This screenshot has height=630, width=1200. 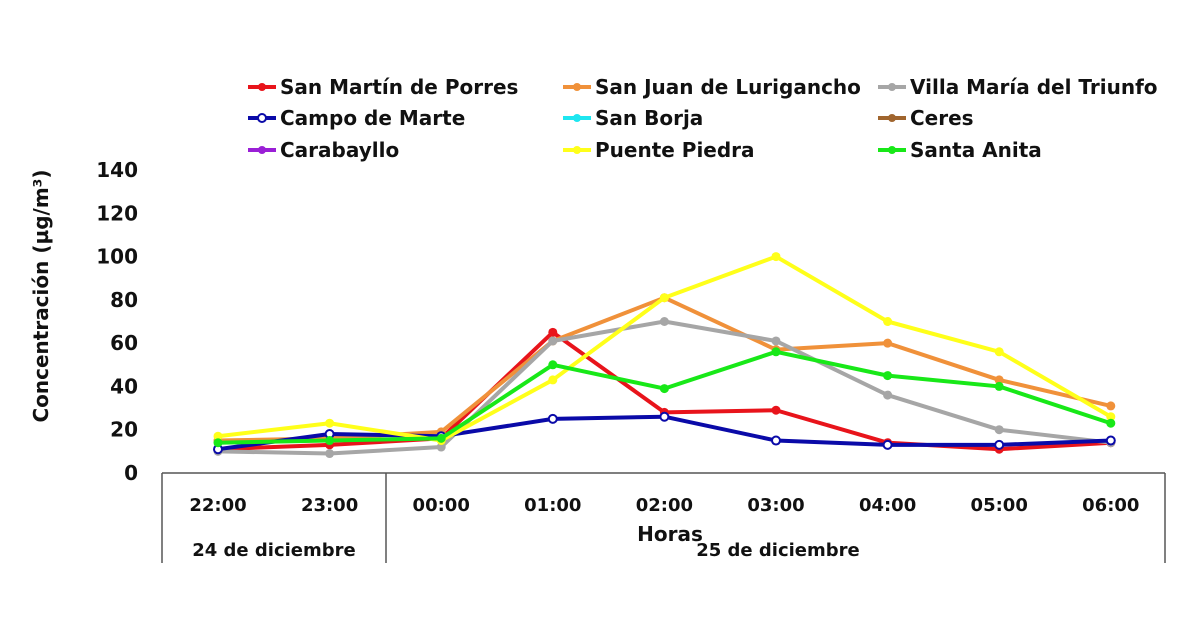 What do you see at coordinates (131, 473) in the screenshot?
I see `y-tick-label: 0` at bounding box center [131, 473].